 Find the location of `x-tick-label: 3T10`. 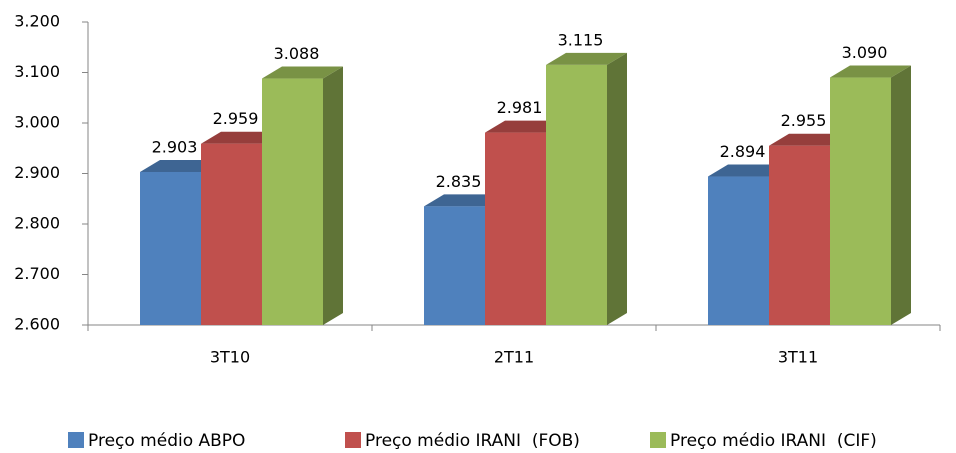

x-tick-label: 3T10 is located at coordinates (230, 357).